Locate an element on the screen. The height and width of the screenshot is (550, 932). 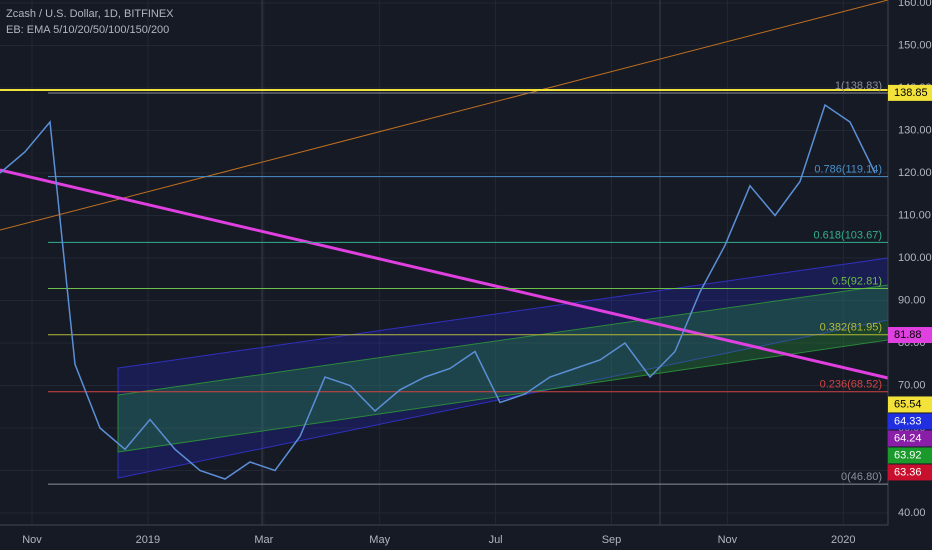
fib-label: 0.236(68.52) is located at coordinates (851, 385).